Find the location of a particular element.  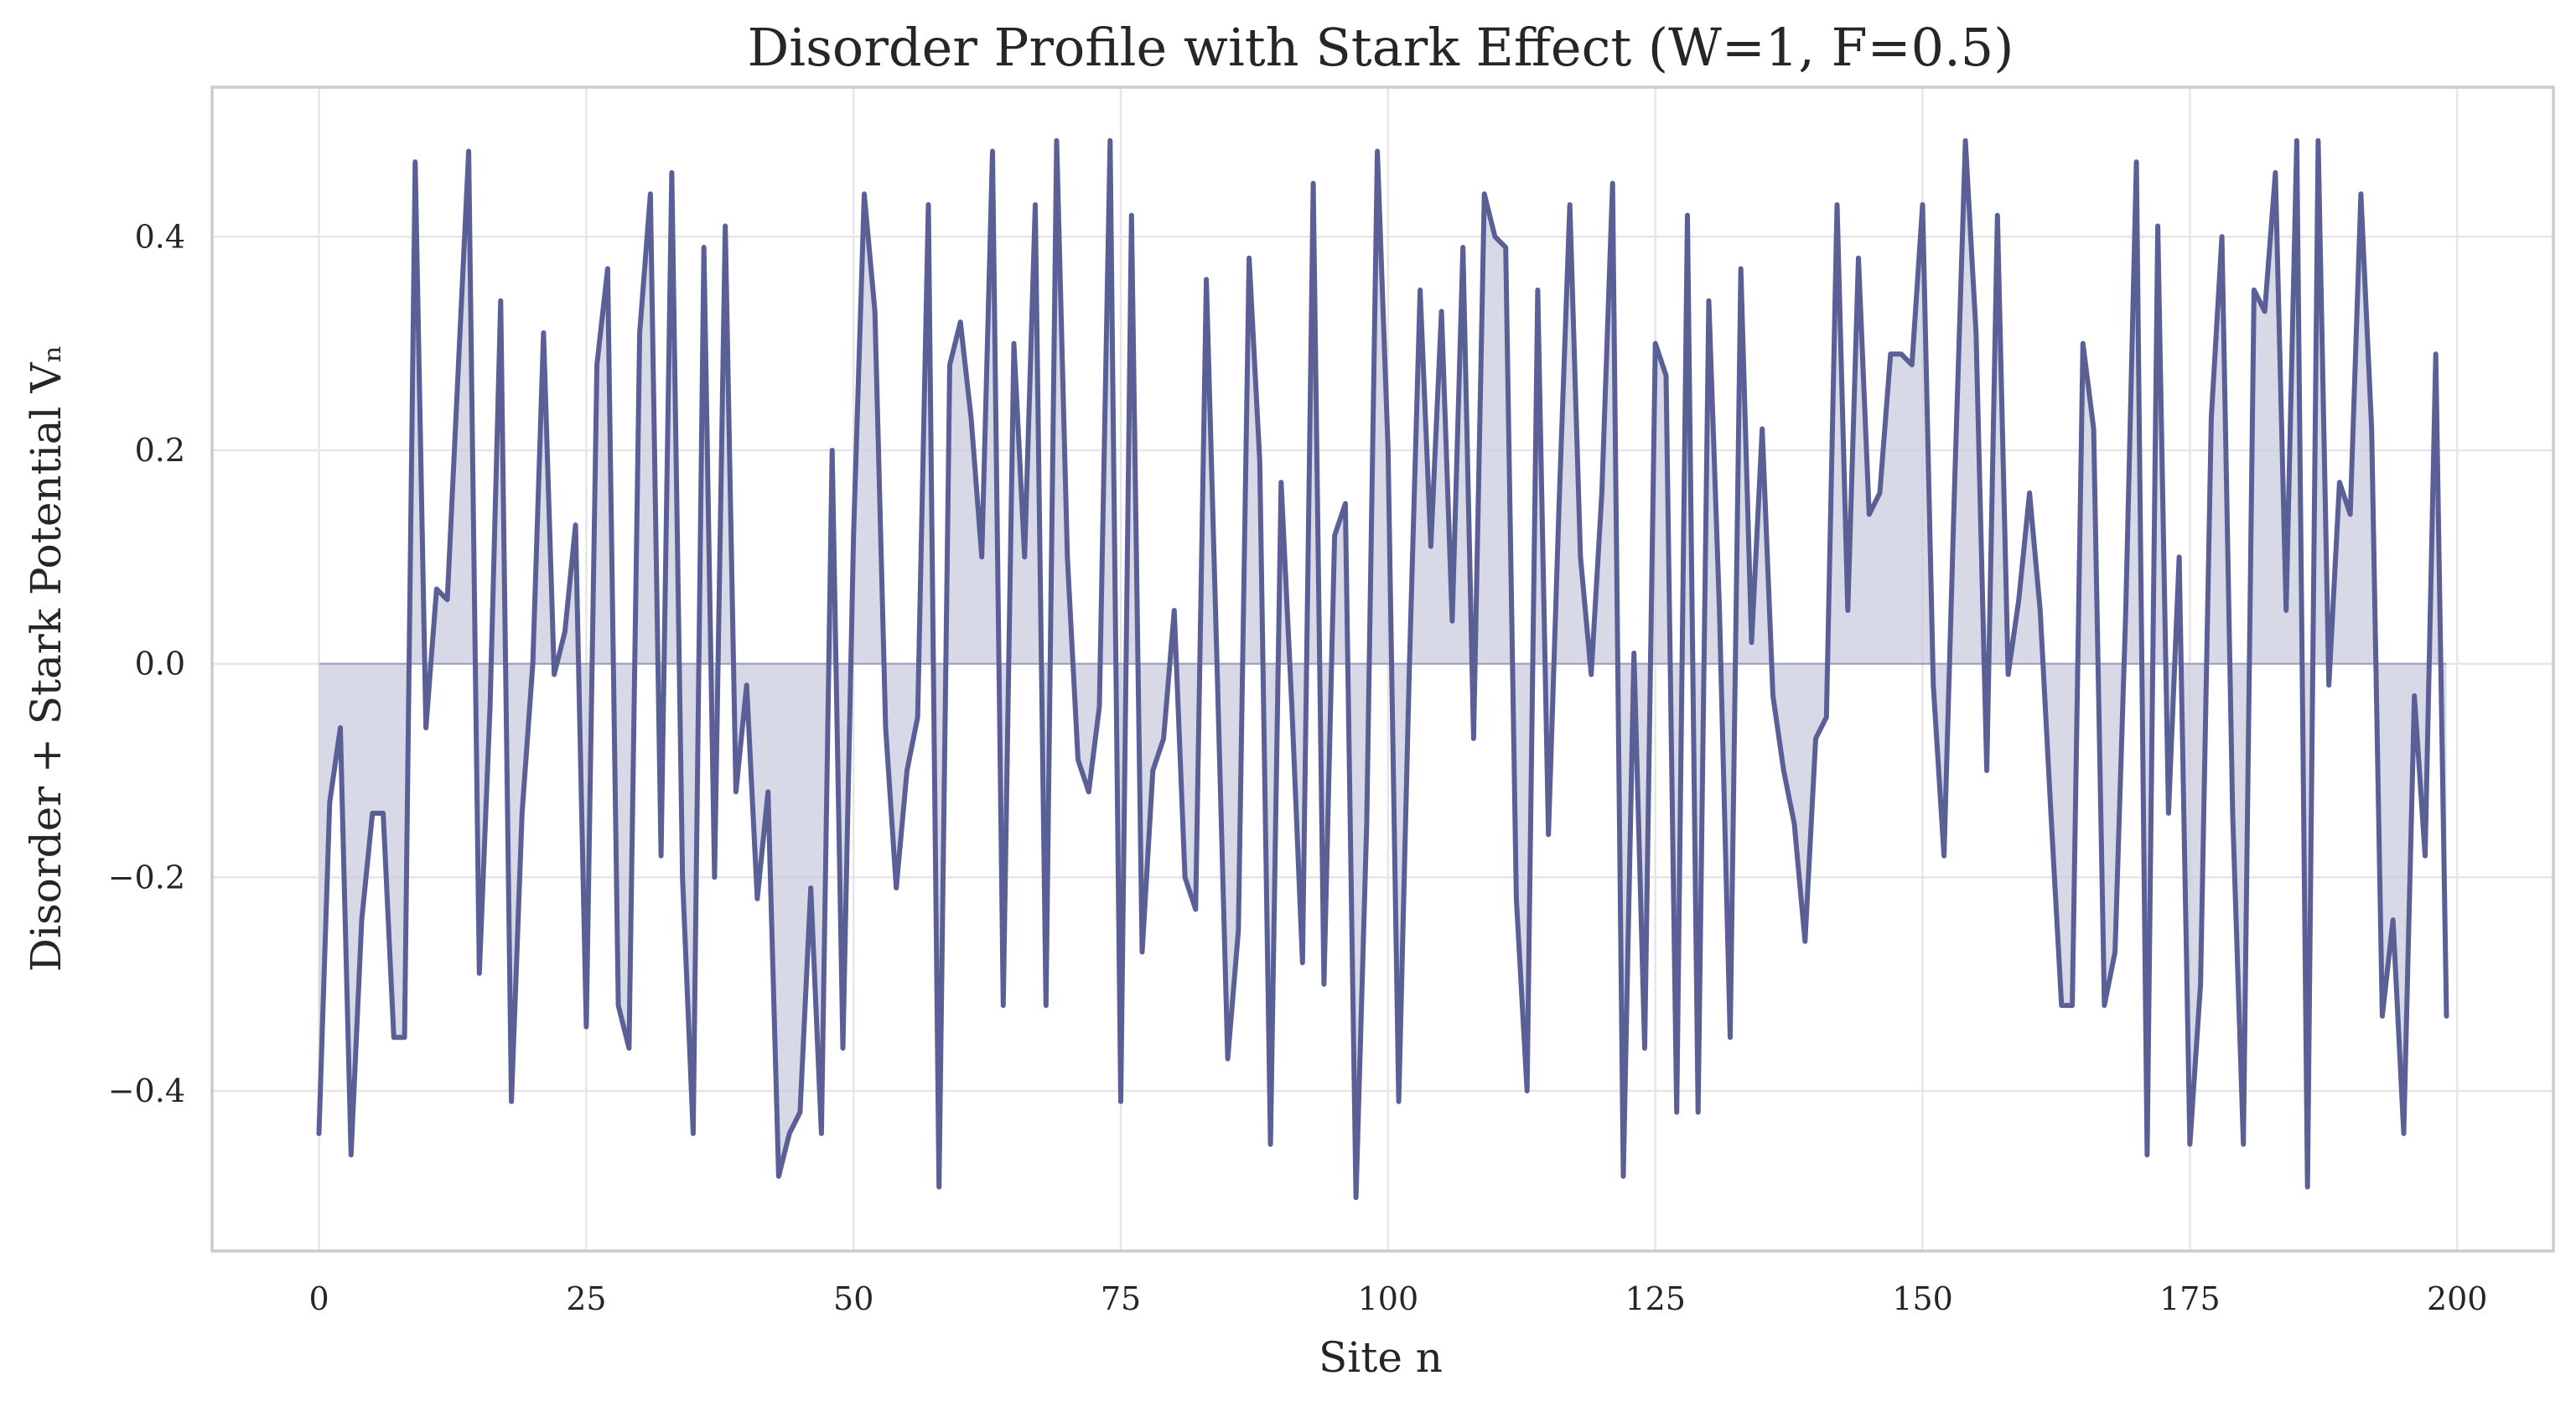

x-tick-label: 50 is located at coordinates (853, 1298).